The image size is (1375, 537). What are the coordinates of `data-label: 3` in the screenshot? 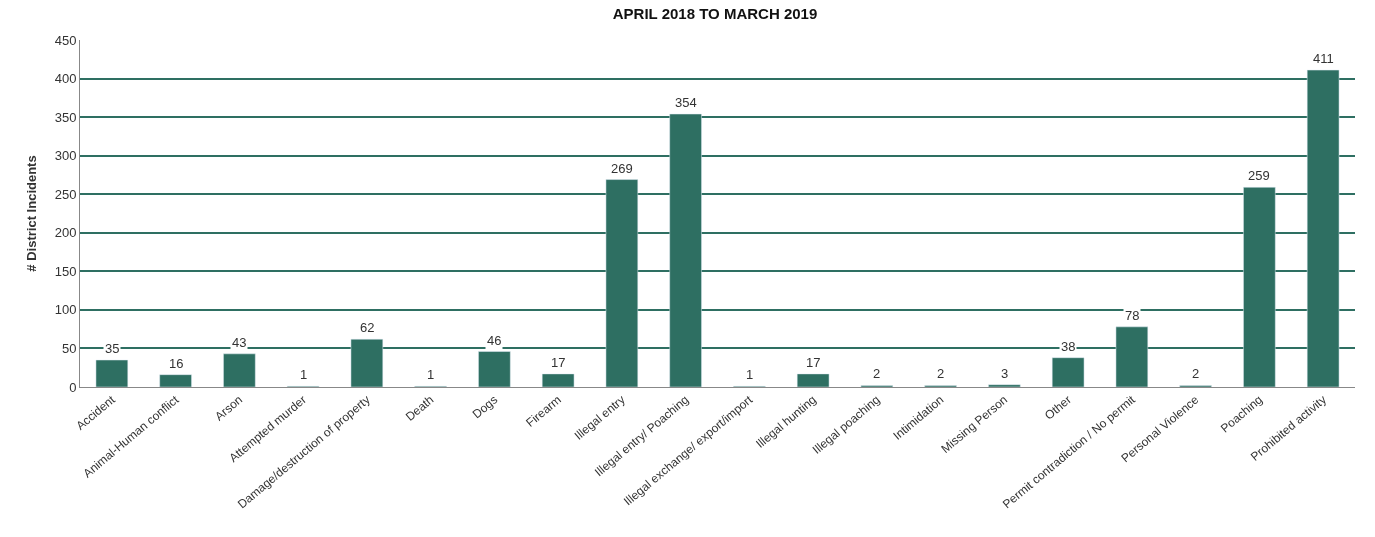 It's located at (1005, 373).